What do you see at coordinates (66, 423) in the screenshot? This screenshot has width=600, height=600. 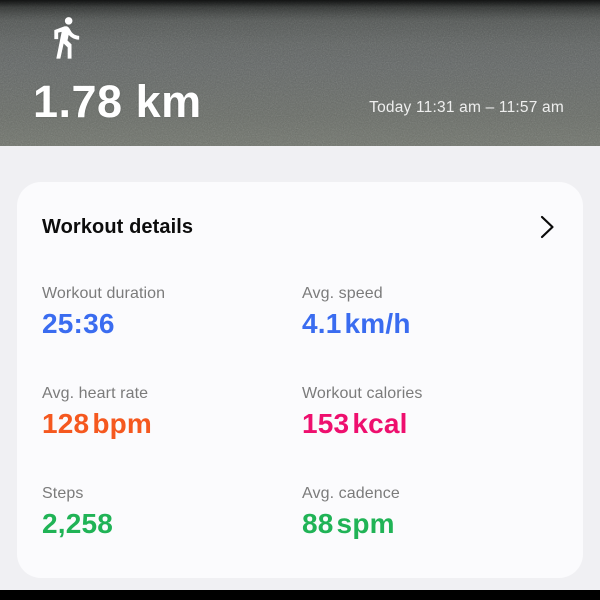 I see `stat-number: 128` at bounding box center [66, 423].